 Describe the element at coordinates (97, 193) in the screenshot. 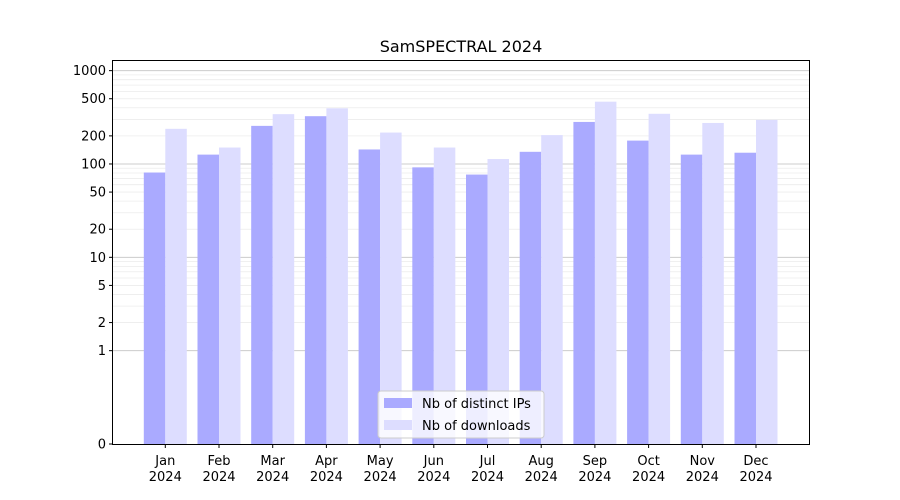

I see `y-tick-label: 50` at that location.